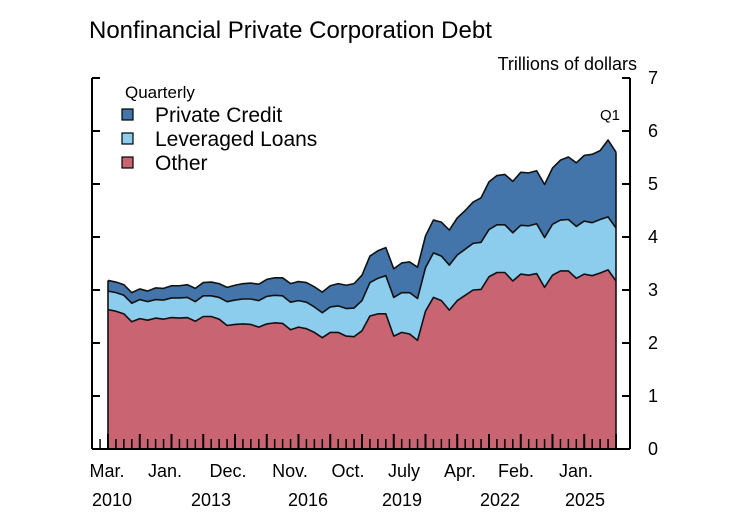 This screenshot has width=735, height=526. I want to click on legend-label-other: Other, so click(181, 163).